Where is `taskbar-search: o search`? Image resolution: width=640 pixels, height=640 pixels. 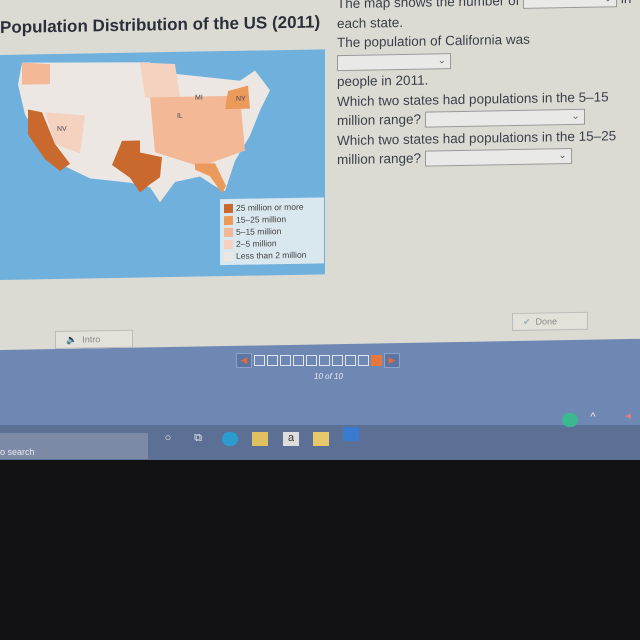 taskbar-search: o search is located at coordinates (74, 446).